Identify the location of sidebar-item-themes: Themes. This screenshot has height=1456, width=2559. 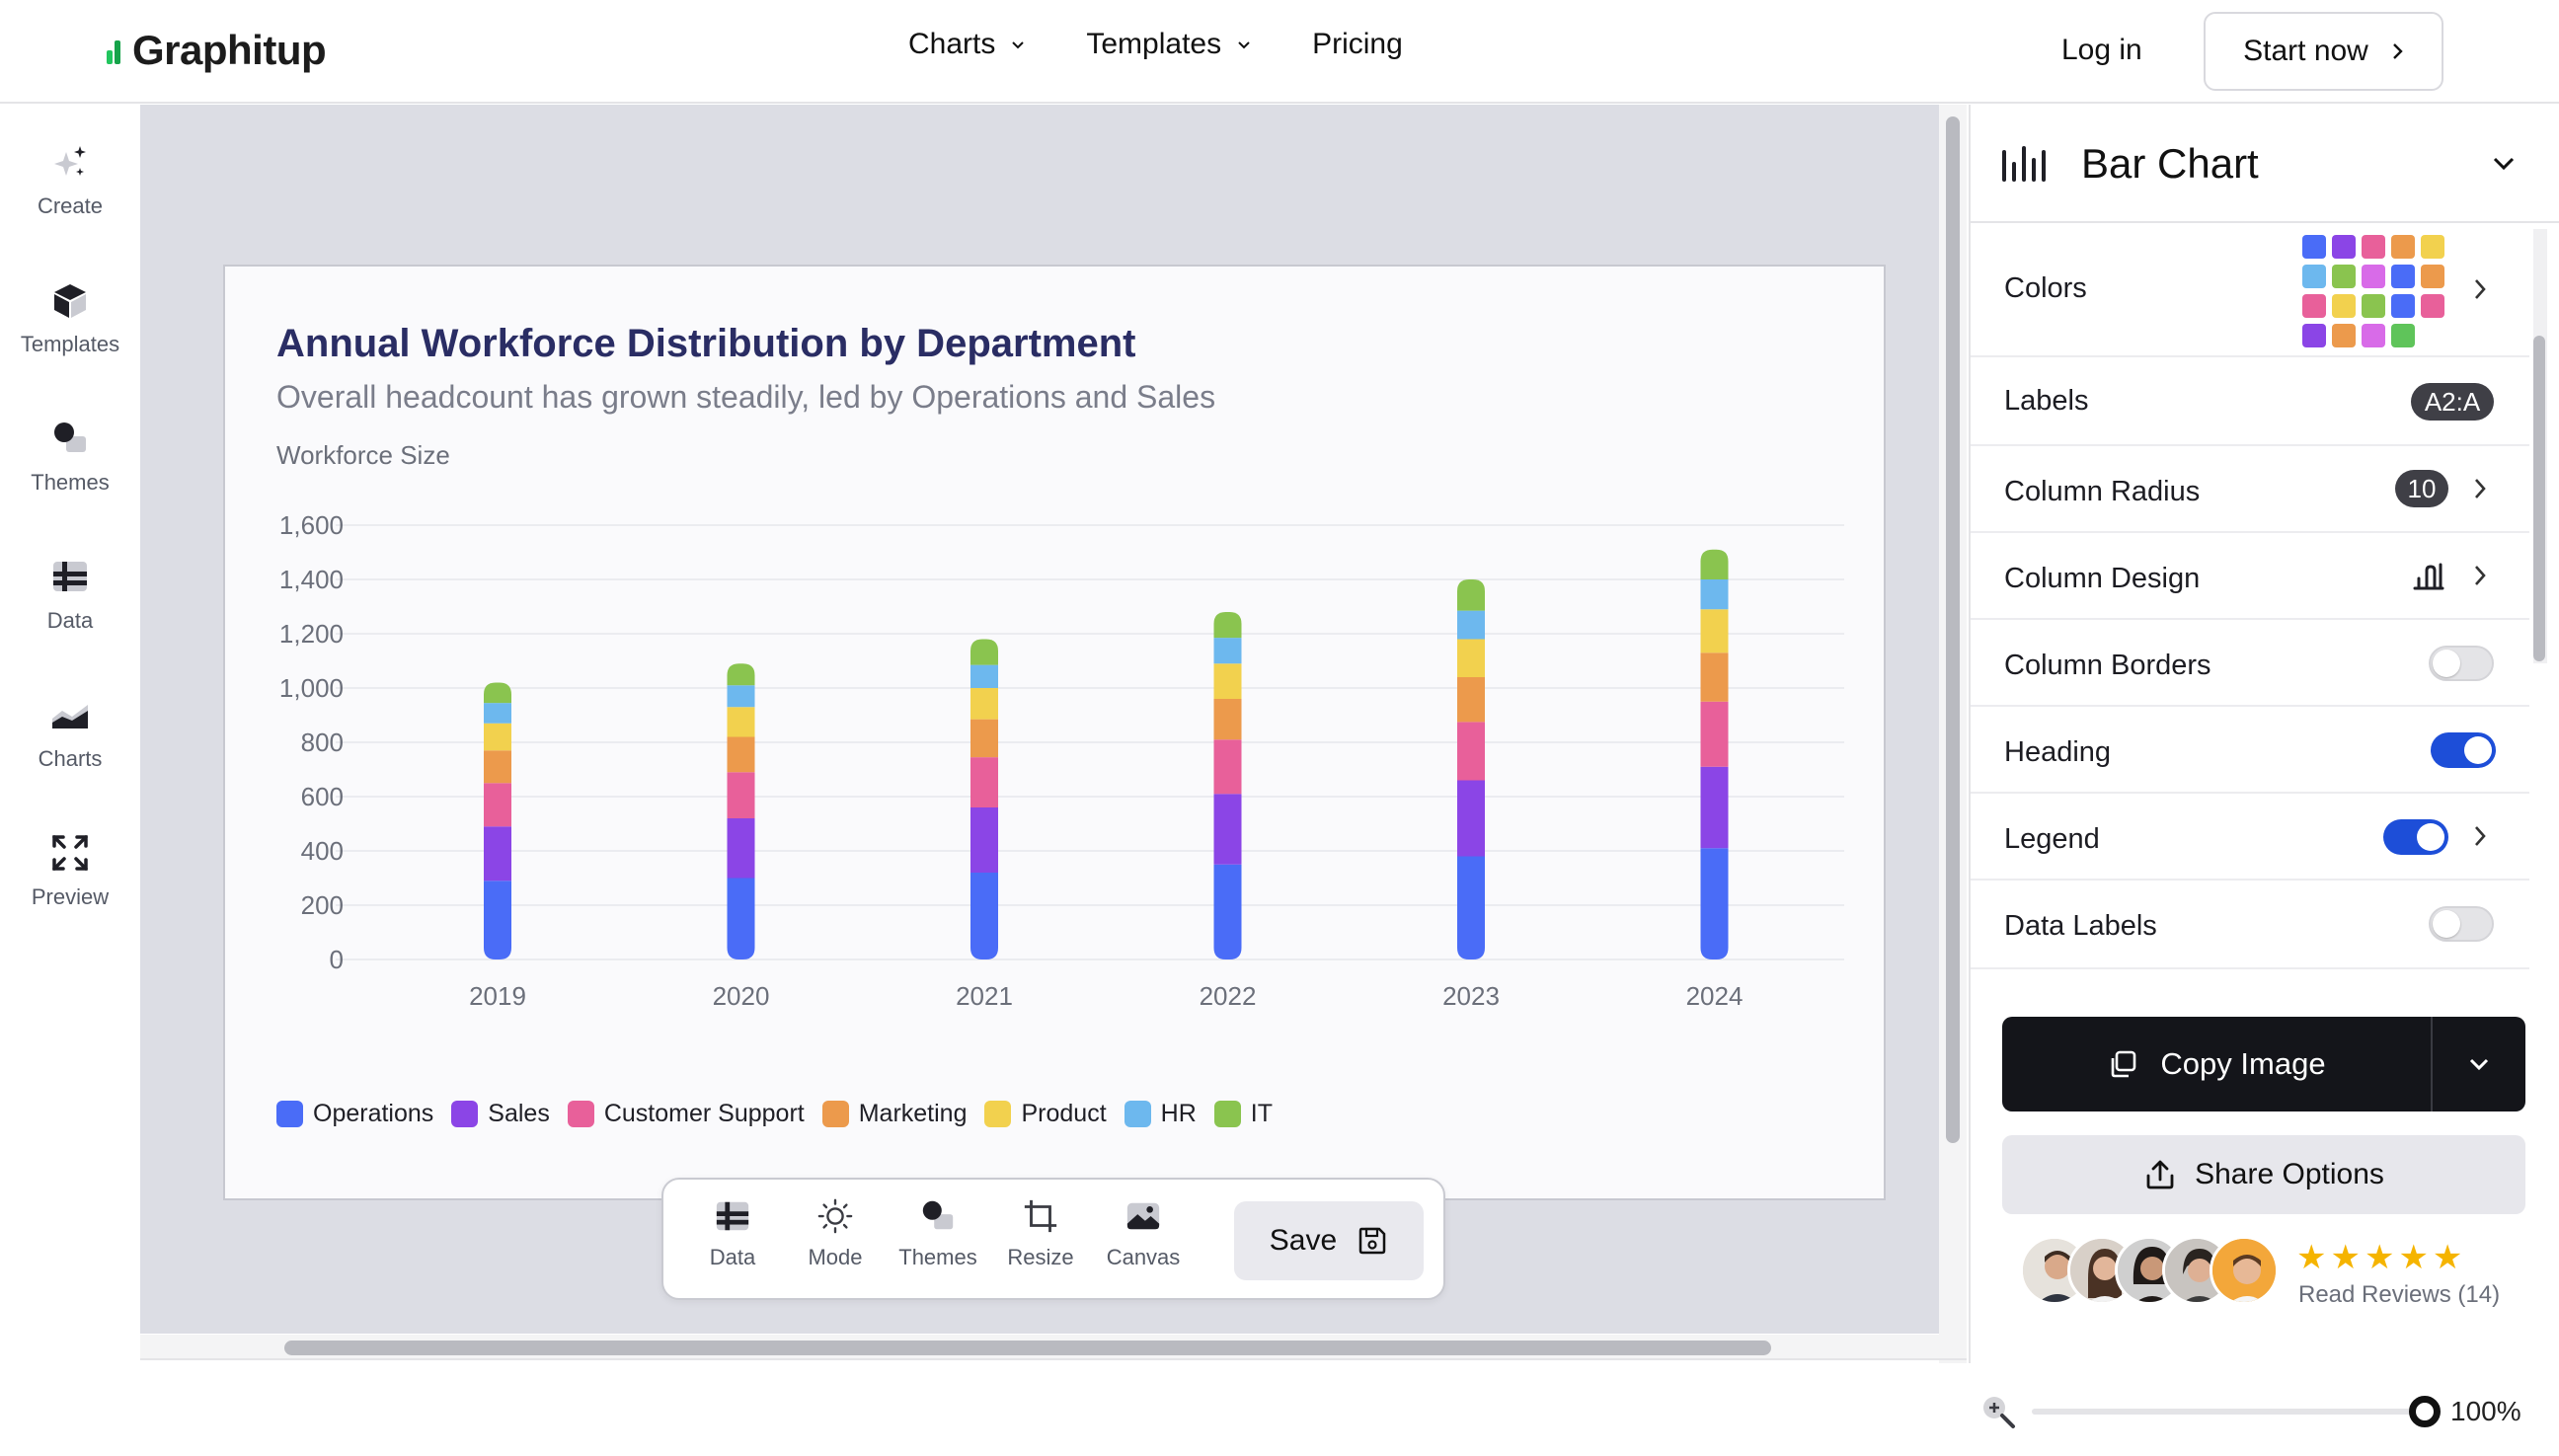
(70, 457).